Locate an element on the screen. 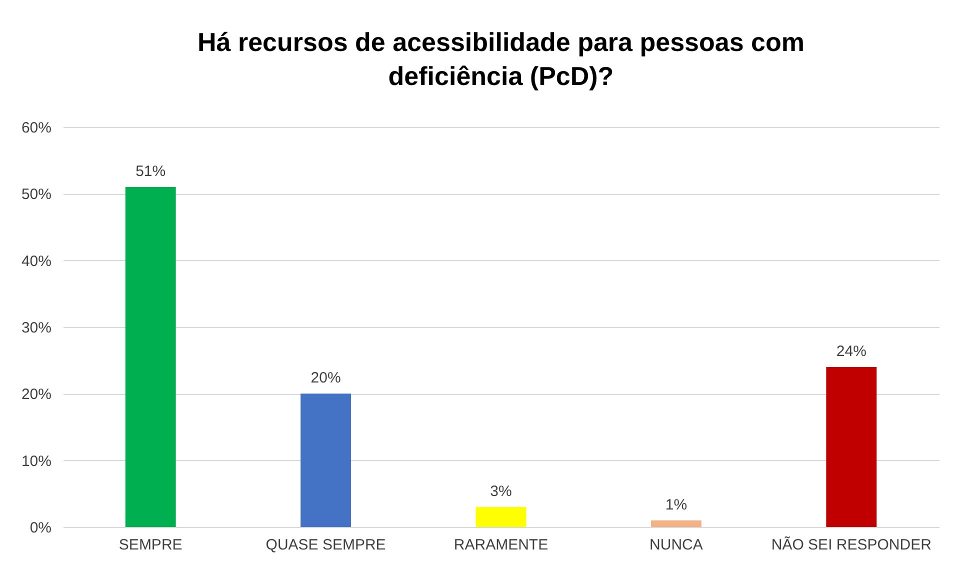  x-tick-label: SEMPRE is located at coordinates (150, 545).